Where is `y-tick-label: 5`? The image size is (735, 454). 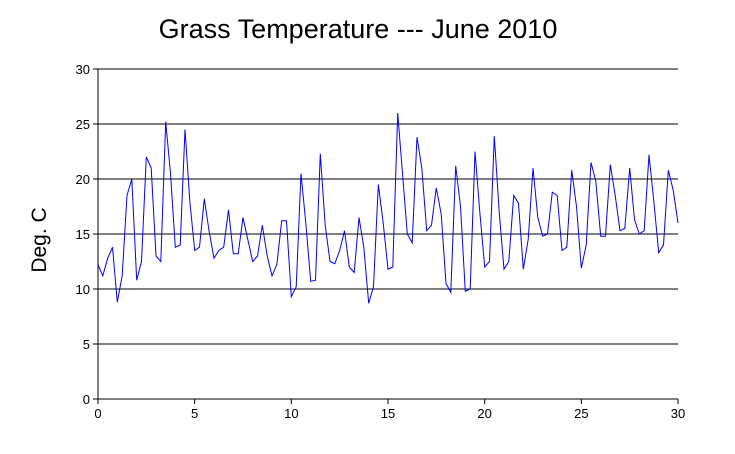 y-tick-label: 5 is located at coordinates (86, 344).